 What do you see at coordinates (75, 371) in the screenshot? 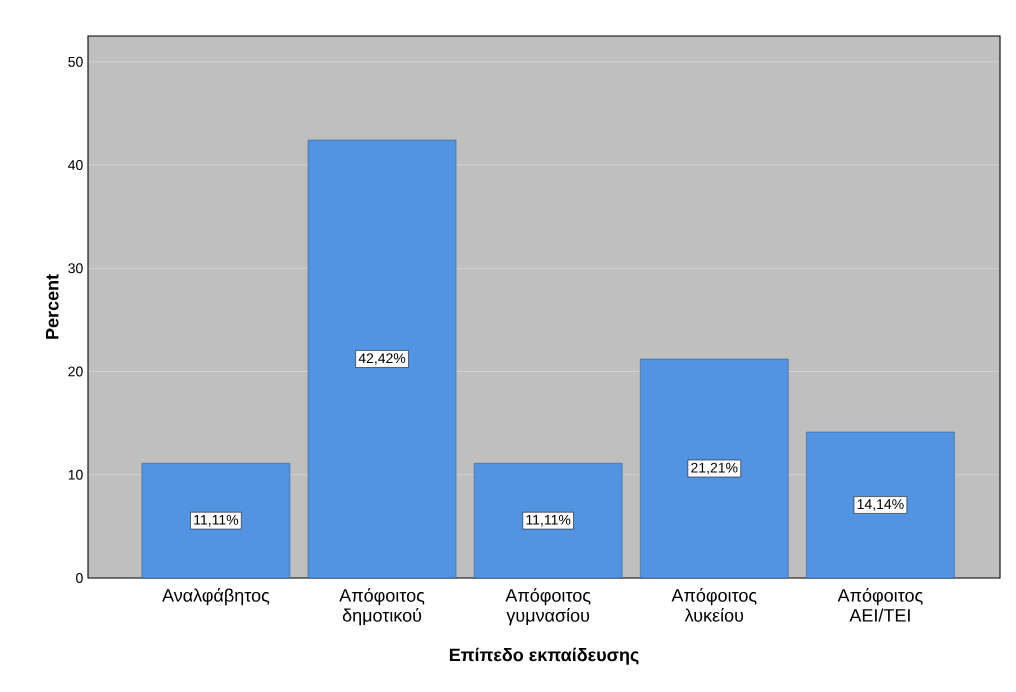
I see `y-tick-label: 20` at bounding box center [75, 371].